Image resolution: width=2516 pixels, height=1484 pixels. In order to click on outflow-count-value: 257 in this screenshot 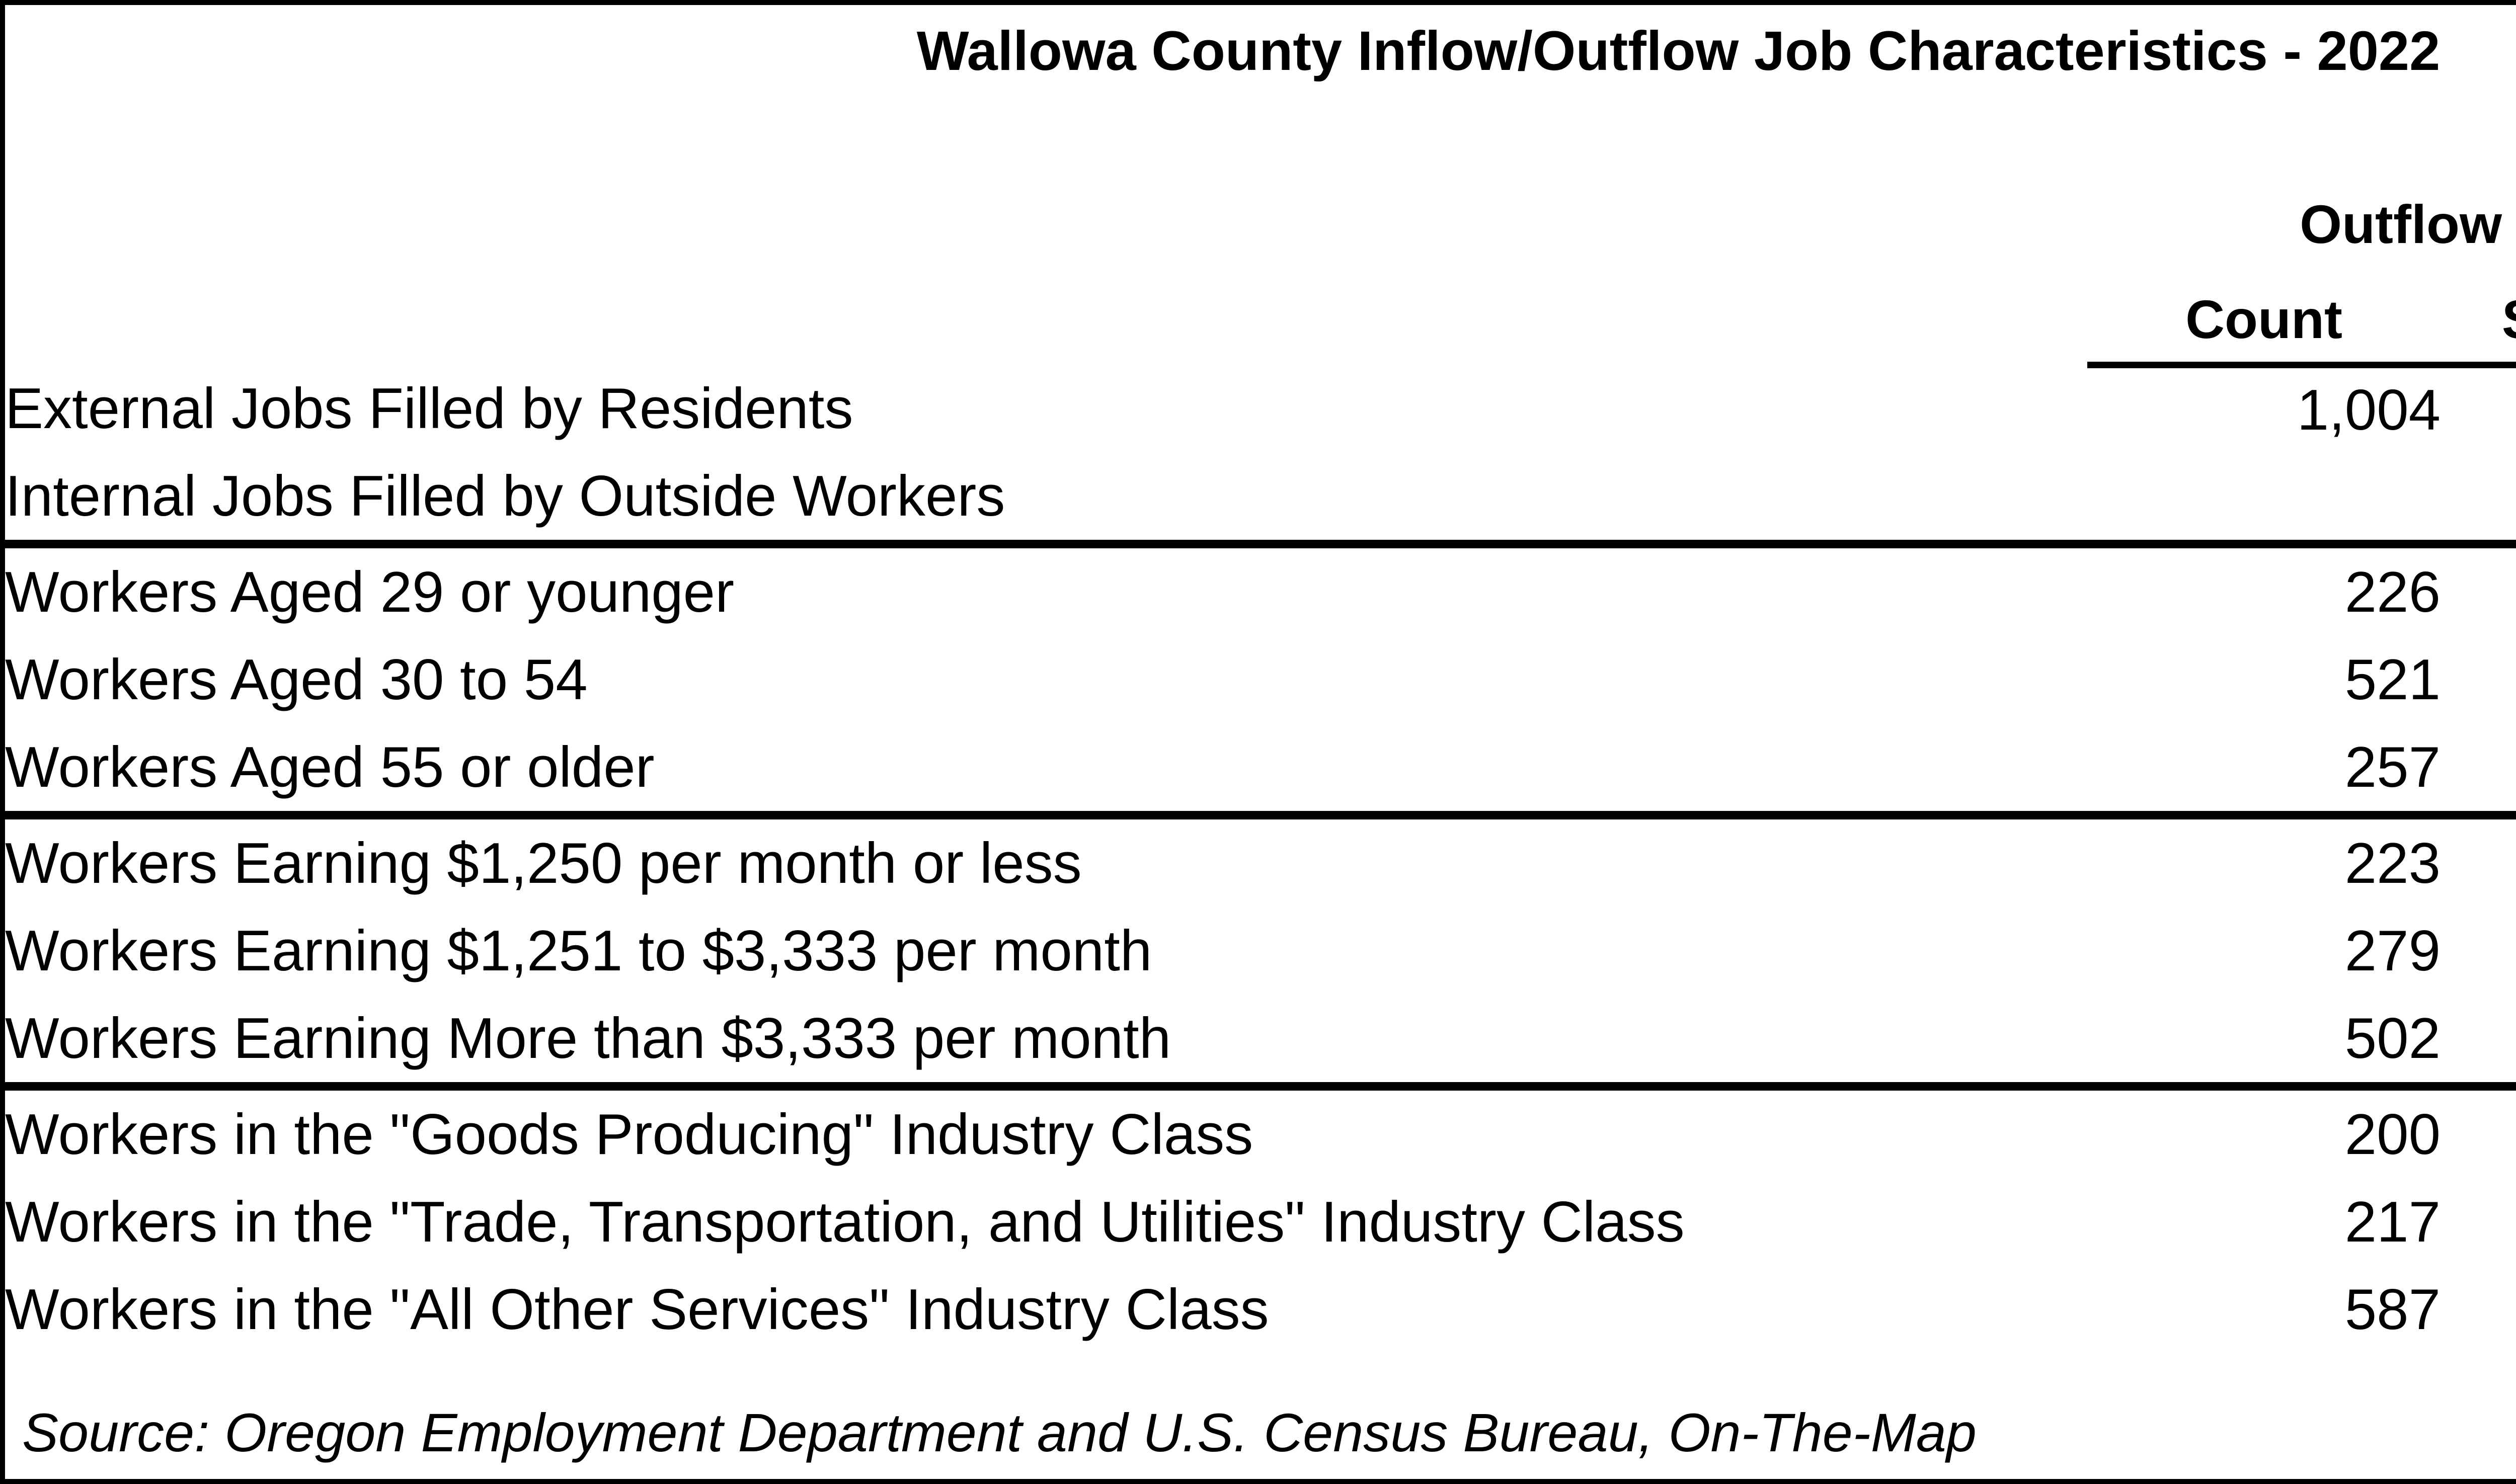, I will do `click(2392, 767)`.